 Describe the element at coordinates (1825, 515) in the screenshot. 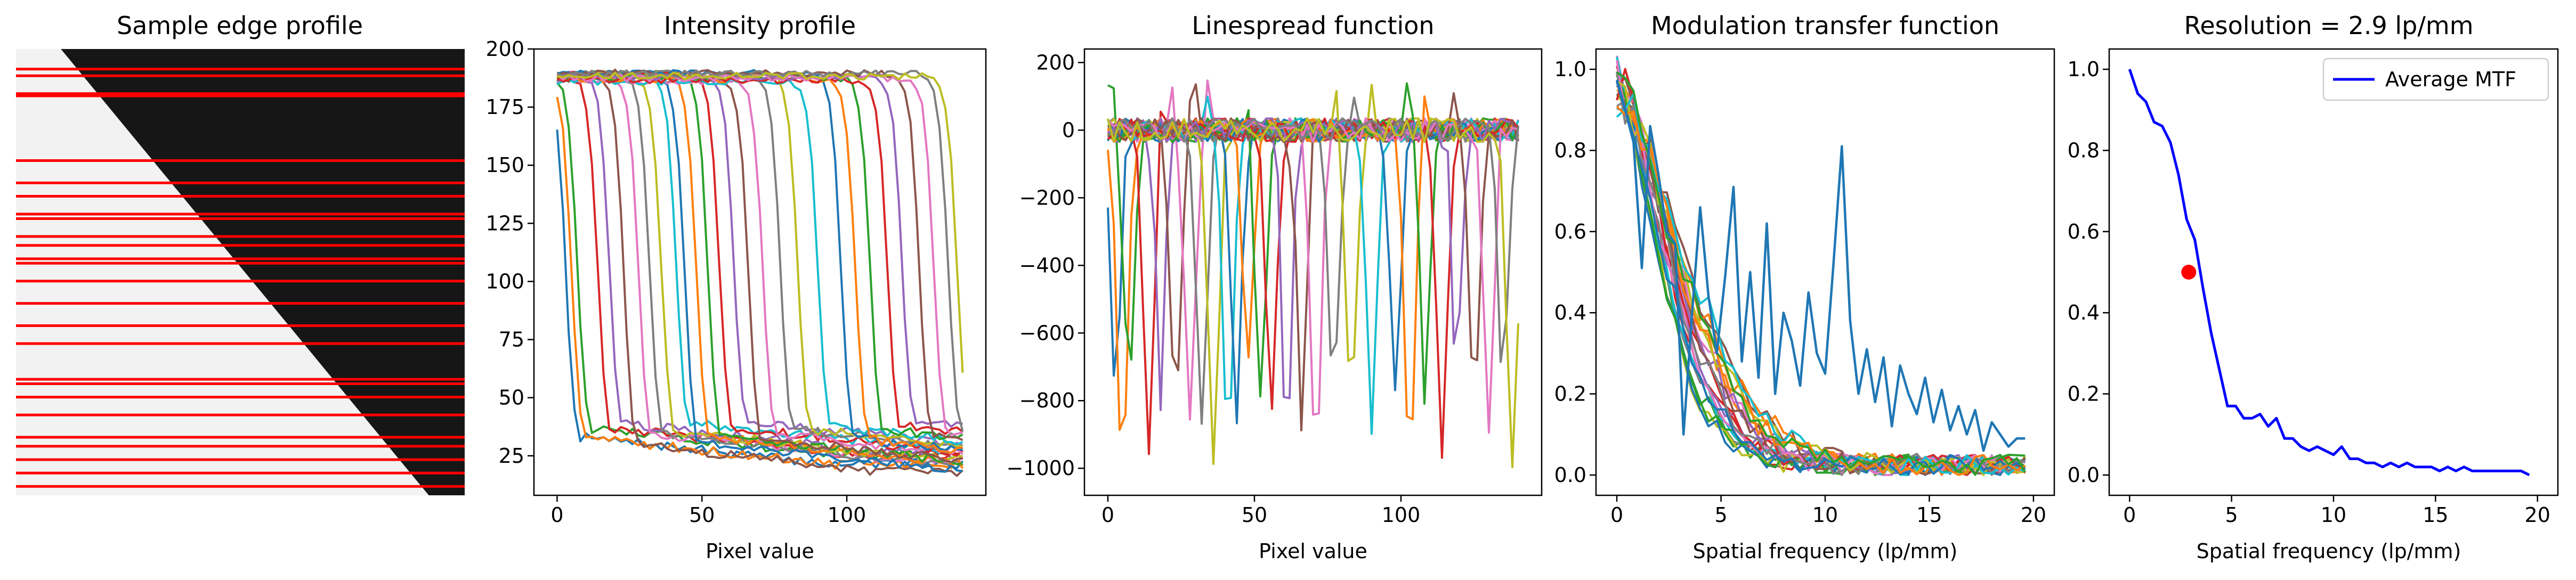

I see `mtf-x-tick-label: 10` at that location.